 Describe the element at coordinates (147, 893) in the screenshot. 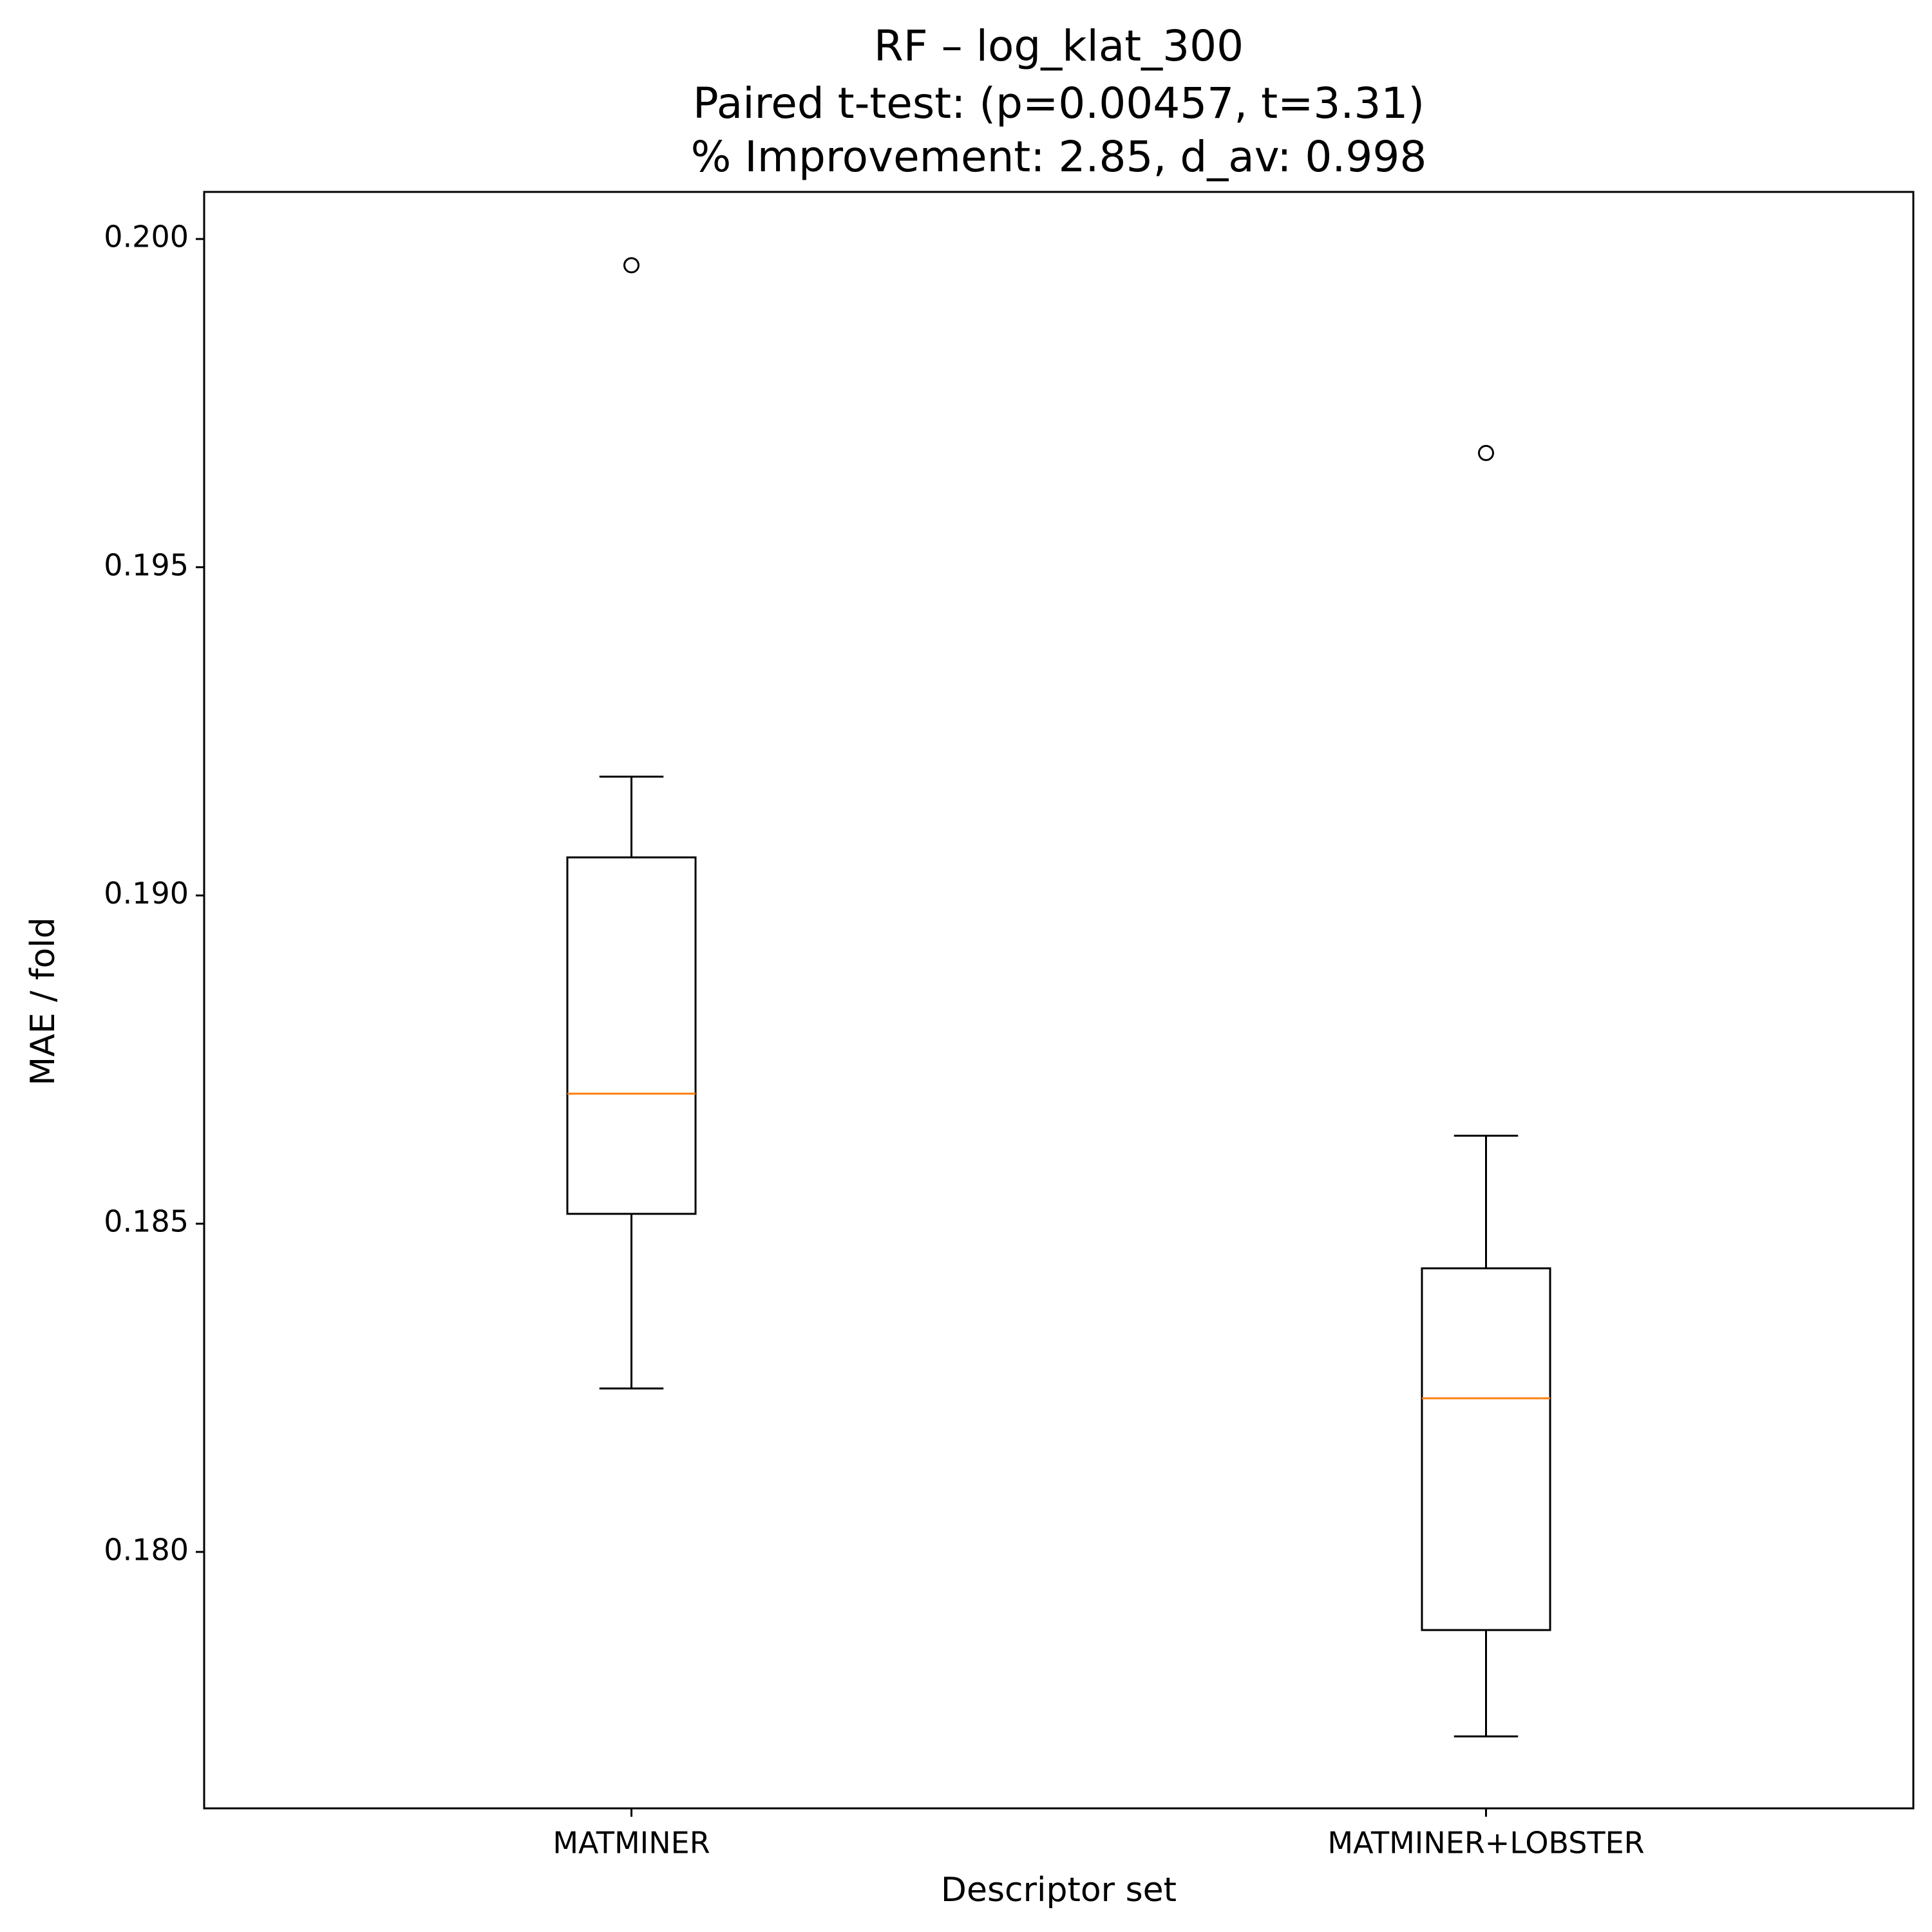

I see `y-tick-label: 0.190` at that location.